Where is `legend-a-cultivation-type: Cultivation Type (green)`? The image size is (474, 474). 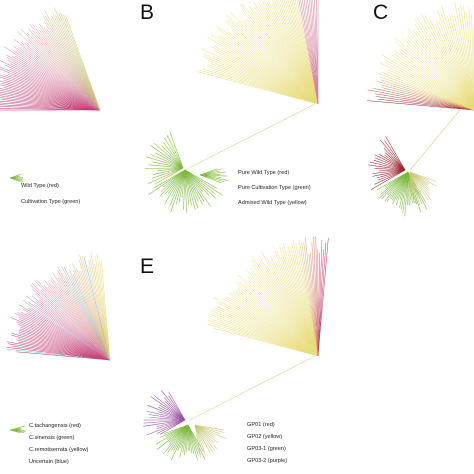 legend-a-cultivation-type: Cultivation Type (green) is located at coordinates (51, 202).